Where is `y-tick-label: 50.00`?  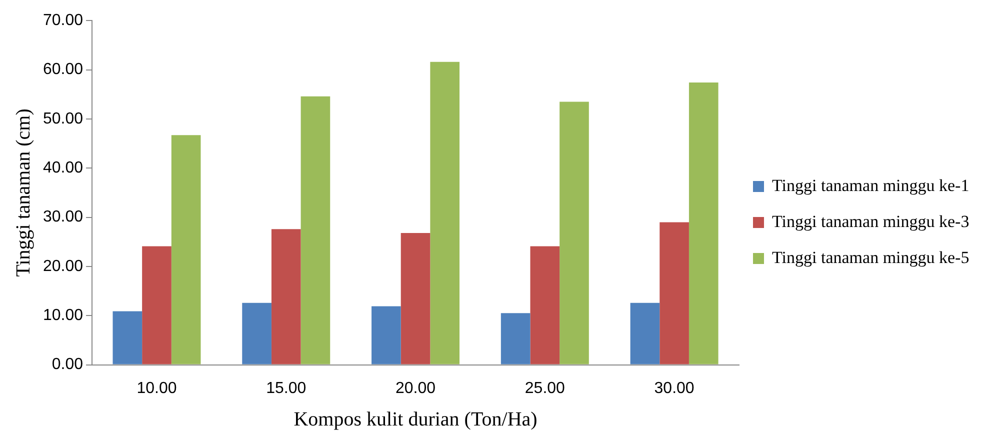 y-tick-label: 50.00 is located at coordinates (63, 119).